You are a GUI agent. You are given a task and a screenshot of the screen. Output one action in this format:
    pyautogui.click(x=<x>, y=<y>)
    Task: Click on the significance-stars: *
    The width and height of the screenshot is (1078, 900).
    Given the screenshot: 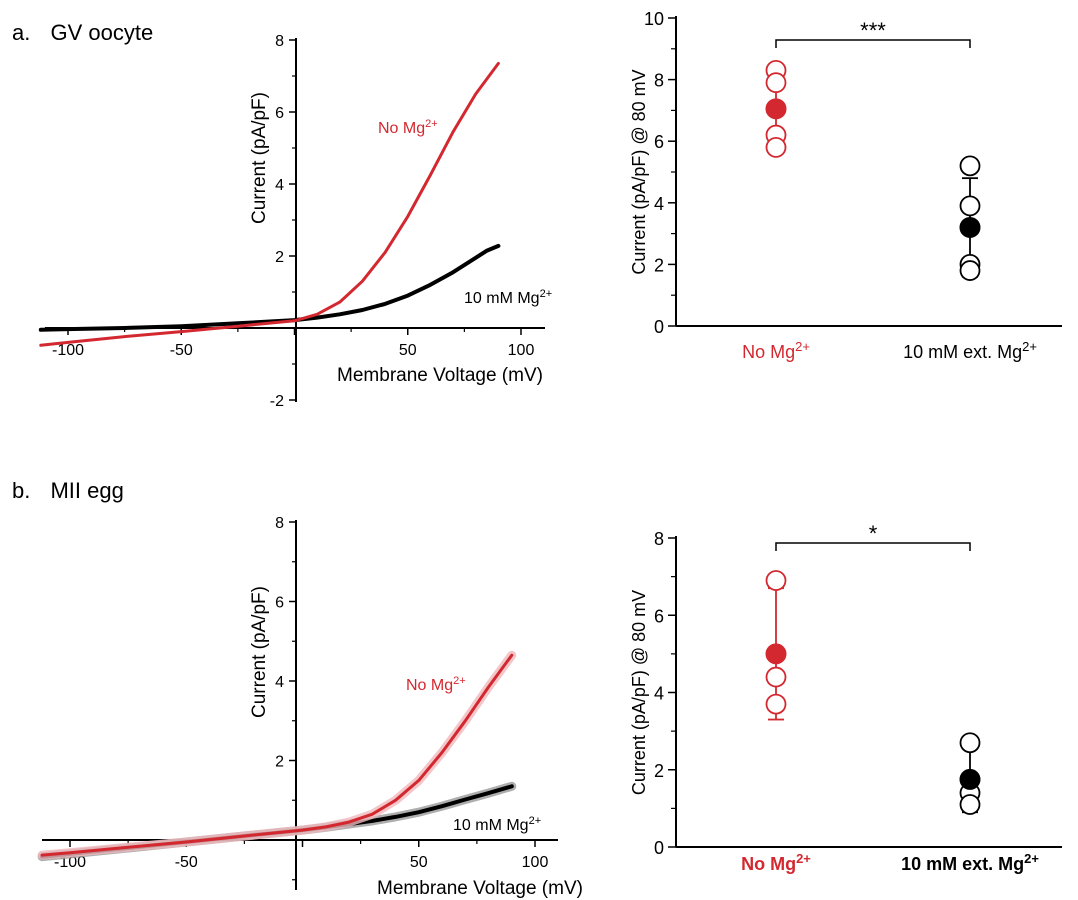 What is the action you would take?
    pyautogui.click(x=873, y=533)
    